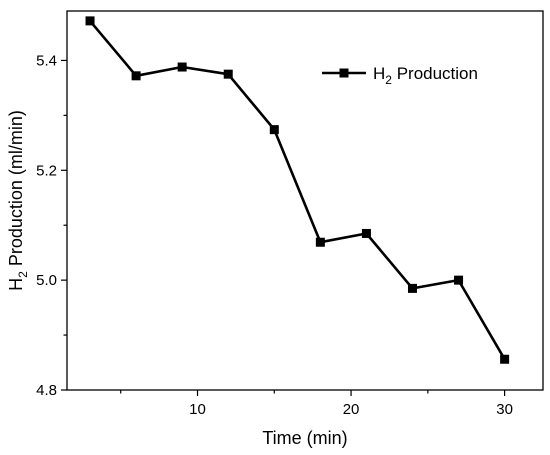  Describe the element at coordinates (16, 284) in the screenshot. I see `y-axis-title-prefix: H` at that location.